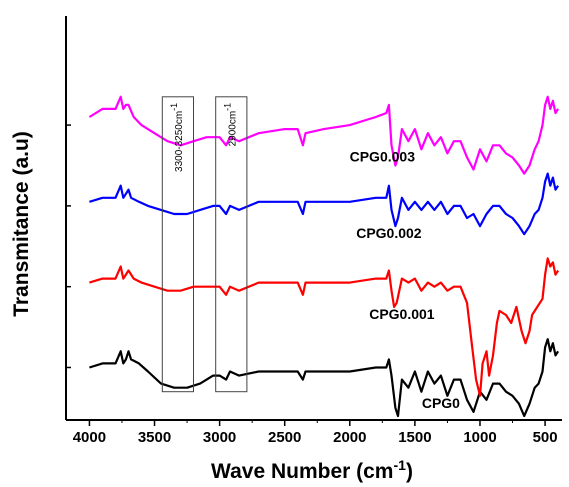 This screenshot has width=569, height=487. I want to click on x-axis-label: Wave Number (cm-1), so click(312, 470).